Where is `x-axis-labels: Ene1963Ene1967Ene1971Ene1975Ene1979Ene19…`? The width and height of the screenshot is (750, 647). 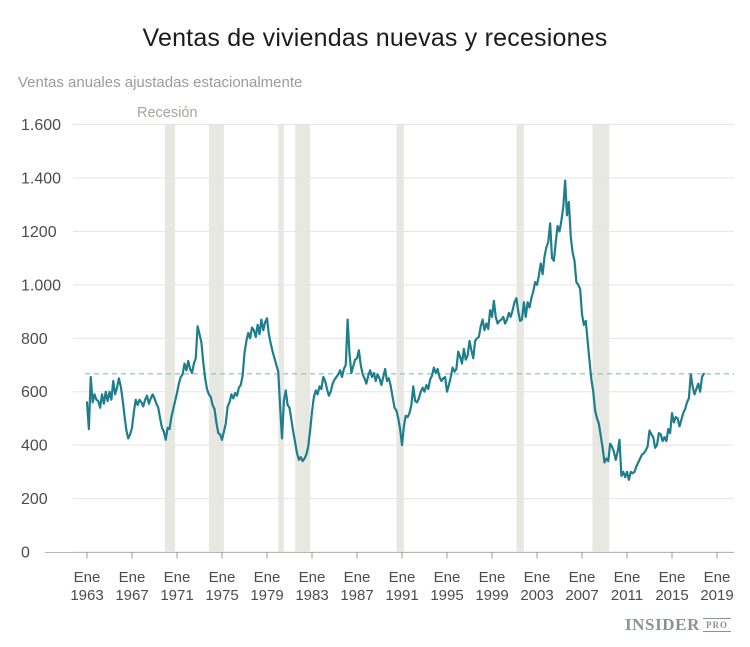 x-axis-labels: Ene1963Ene1967Ene1971Ene1975Ene1979Ene19… is located at coordinates (401, 586).